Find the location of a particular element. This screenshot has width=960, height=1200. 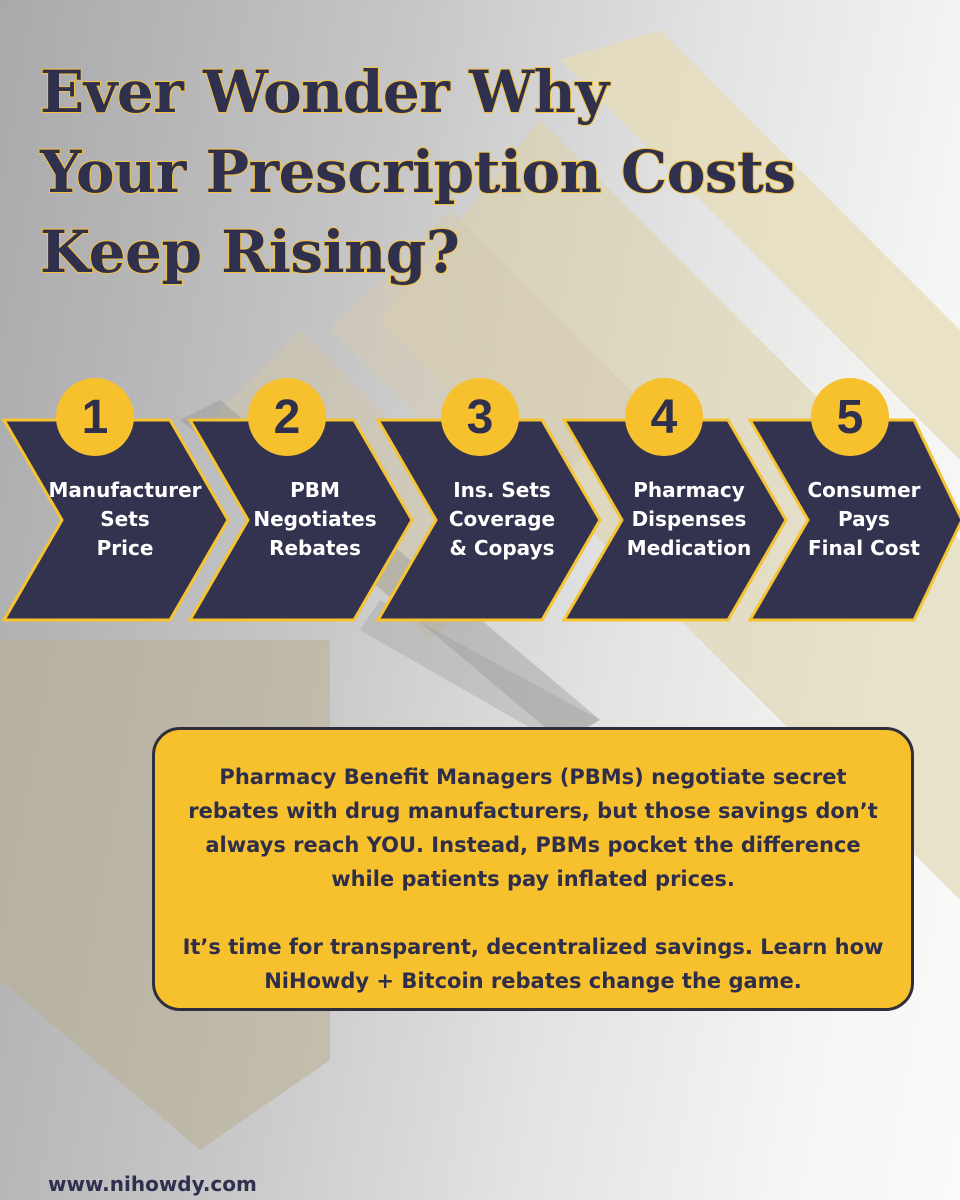

step-2-label: PBM Negotiates Rebates is located at coordinates (315, 519).